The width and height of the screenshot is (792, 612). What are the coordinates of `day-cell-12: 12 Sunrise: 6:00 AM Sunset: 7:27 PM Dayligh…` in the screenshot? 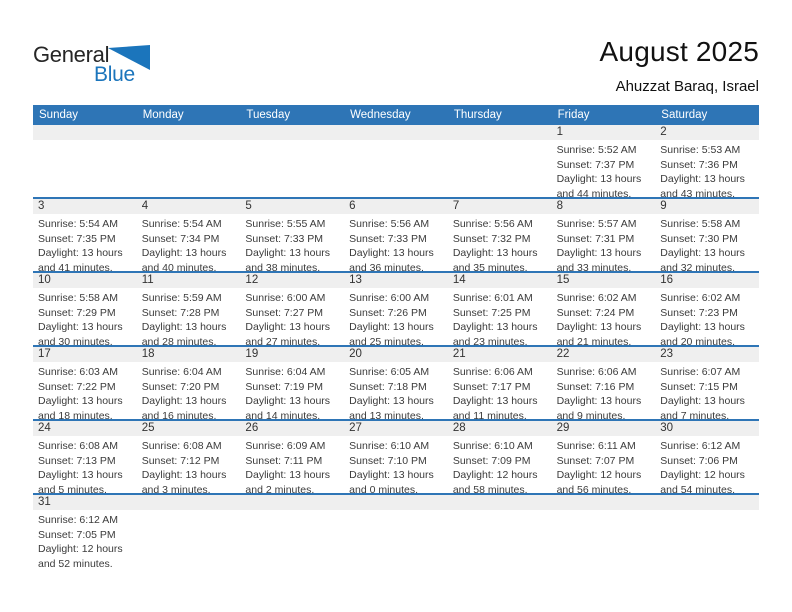 It's located at (292, 309).